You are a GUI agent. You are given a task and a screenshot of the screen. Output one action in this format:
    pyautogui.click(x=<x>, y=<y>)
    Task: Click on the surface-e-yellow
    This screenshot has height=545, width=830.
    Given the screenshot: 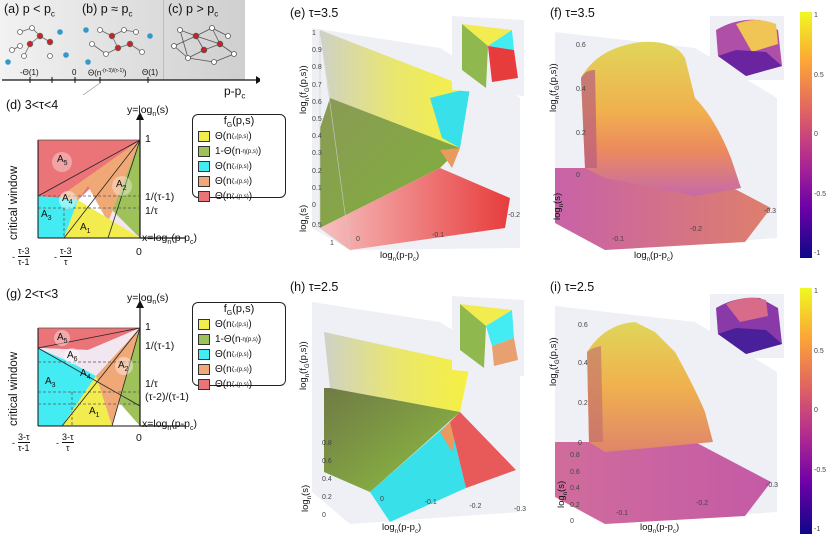 What is the action you would take?
    pyautogui.click(x=395, y=89)
    